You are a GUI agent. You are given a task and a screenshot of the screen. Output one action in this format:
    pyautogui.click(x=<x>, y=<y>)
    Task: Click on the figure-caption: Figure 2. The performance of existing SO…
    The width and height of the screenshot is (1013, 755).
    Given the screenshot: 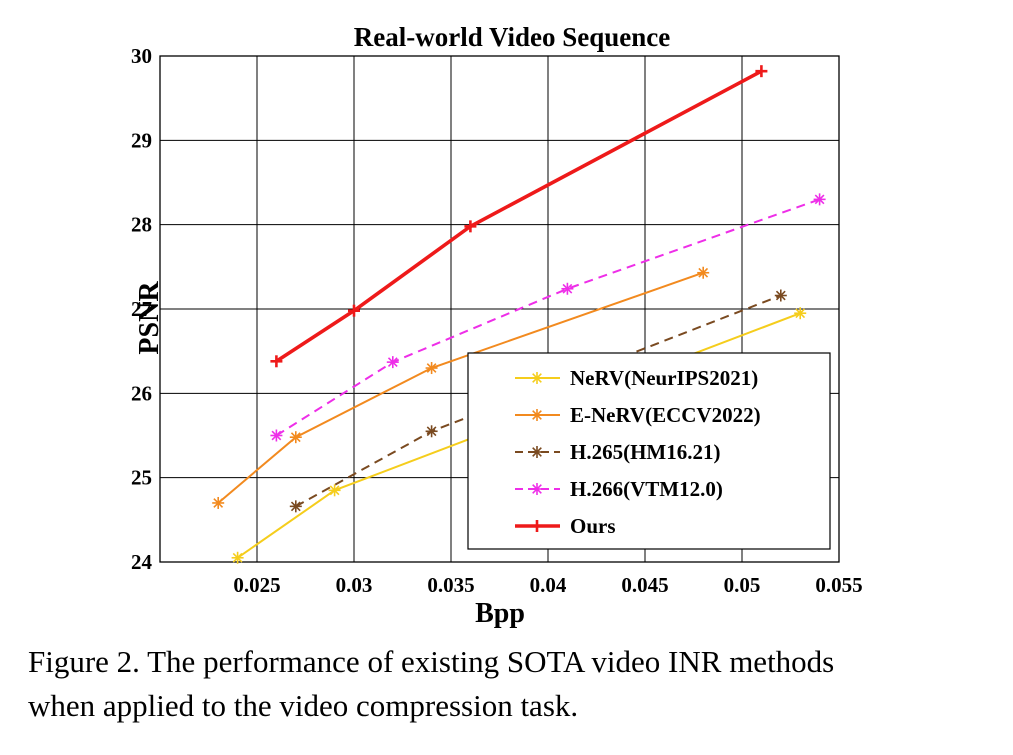 What is the action you would take?
    pyautogui.click(x=508, y=684)
    